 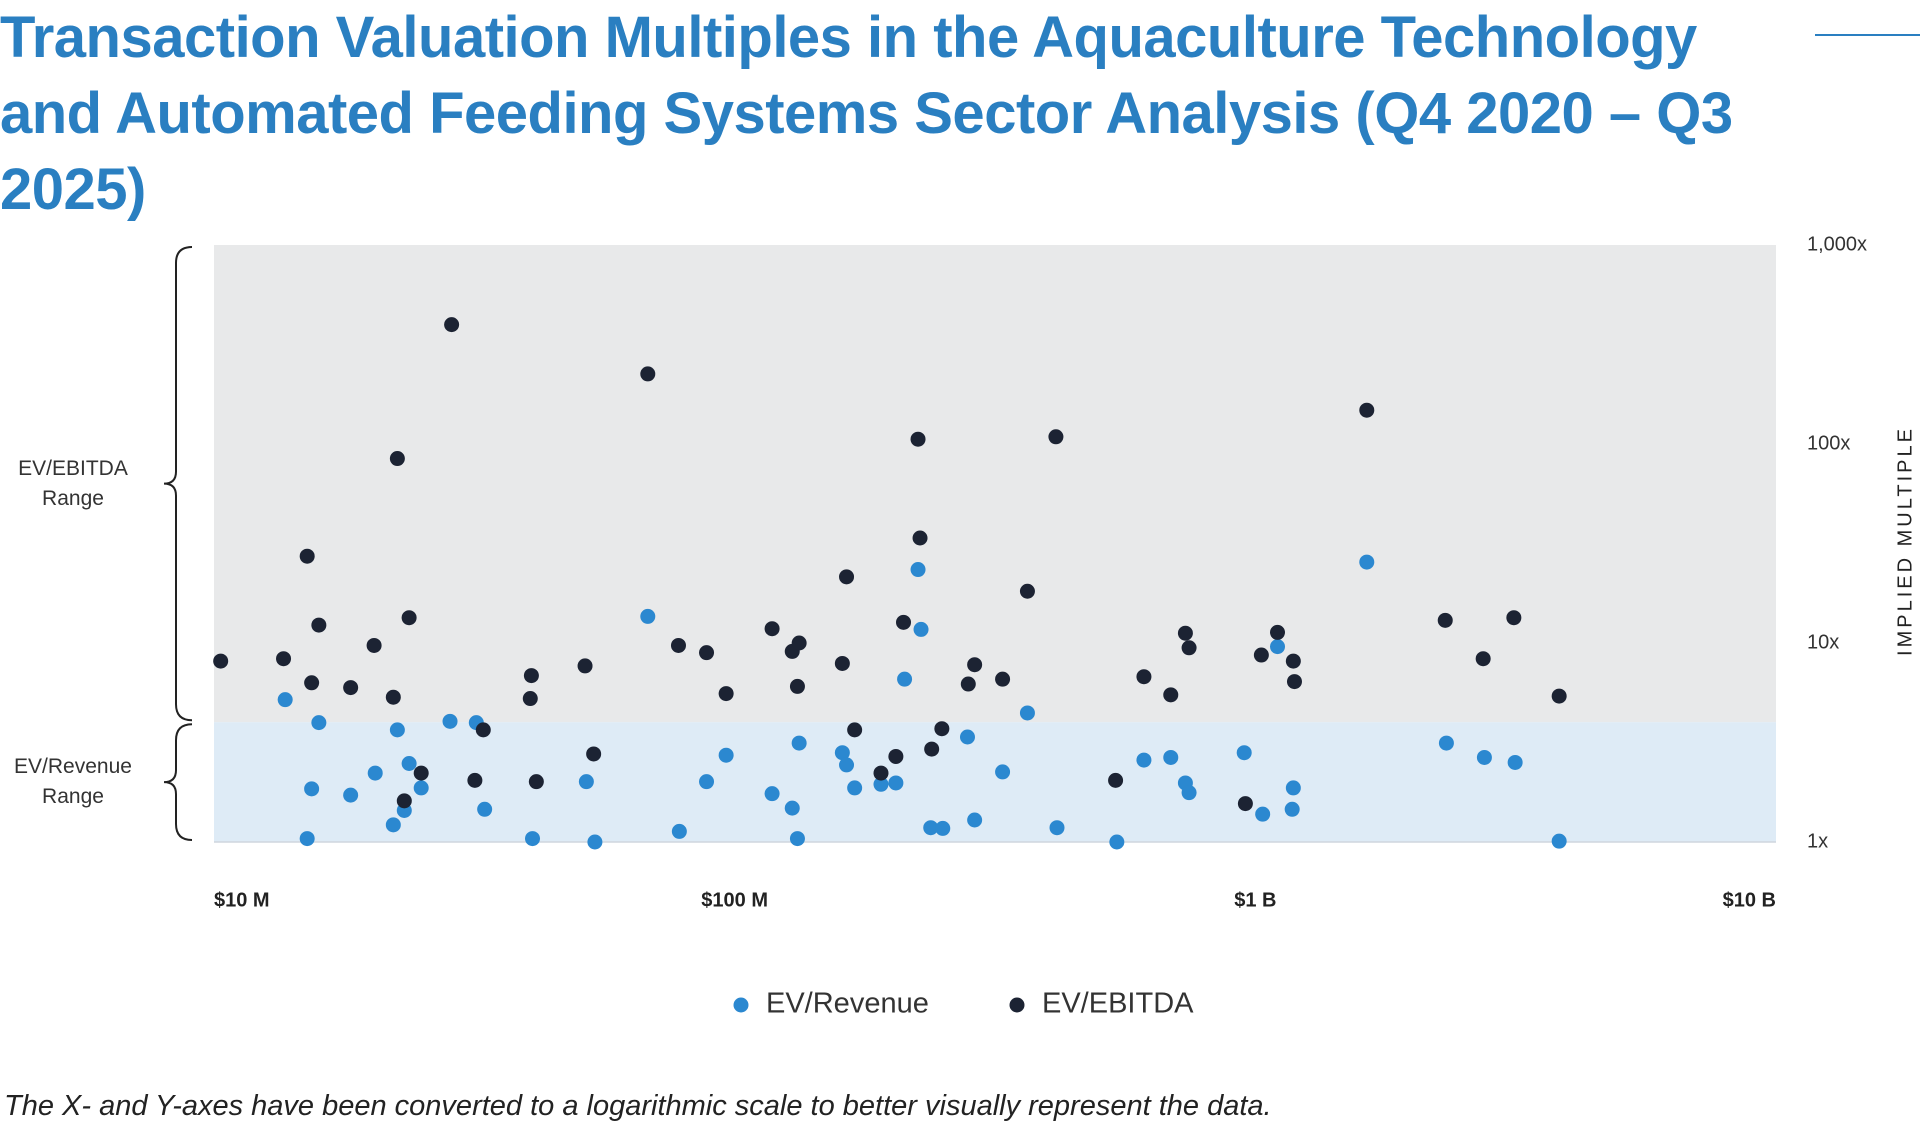 What do you see at coordinates (1828, 443) in the screenshot?
I see `y-tick-label: 100x` at bounding box center [1828, 443].